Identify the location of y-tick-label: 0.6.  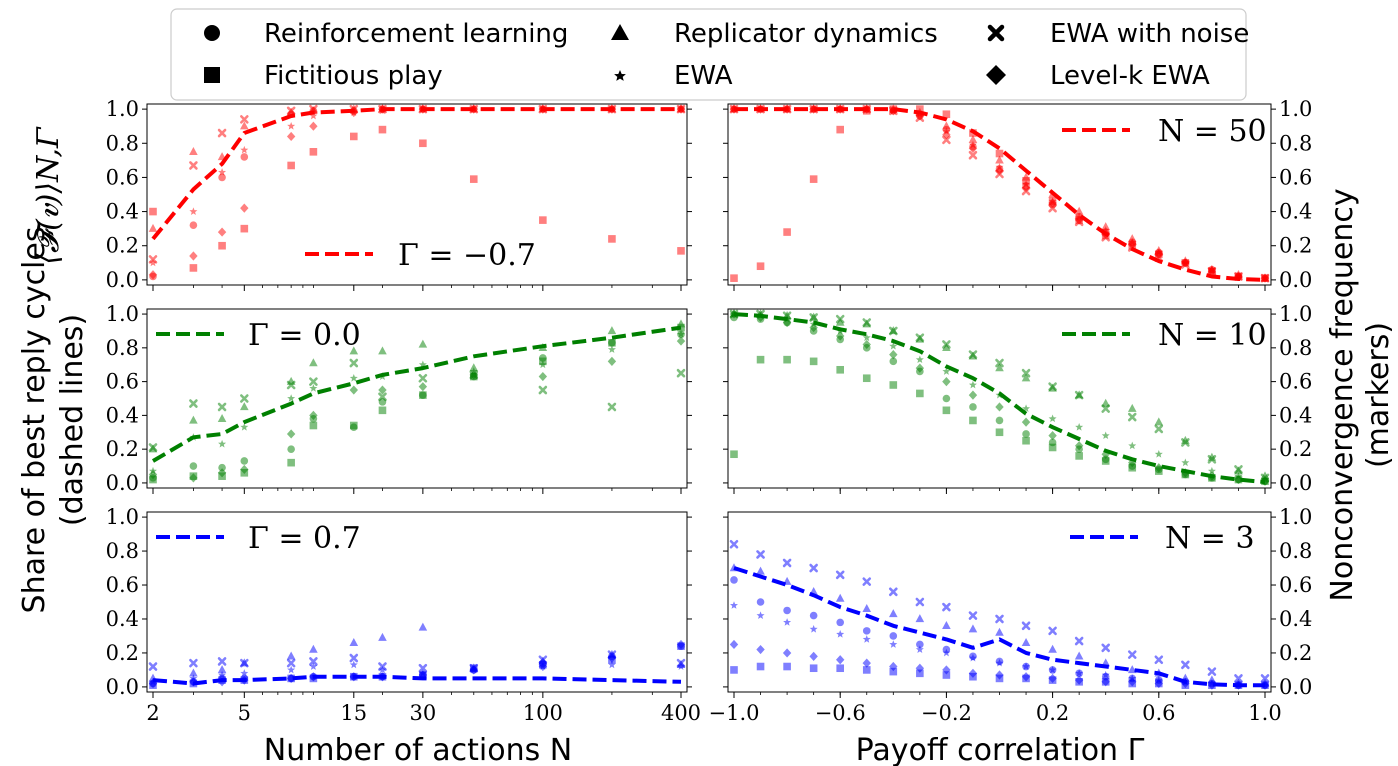
(122, 585).